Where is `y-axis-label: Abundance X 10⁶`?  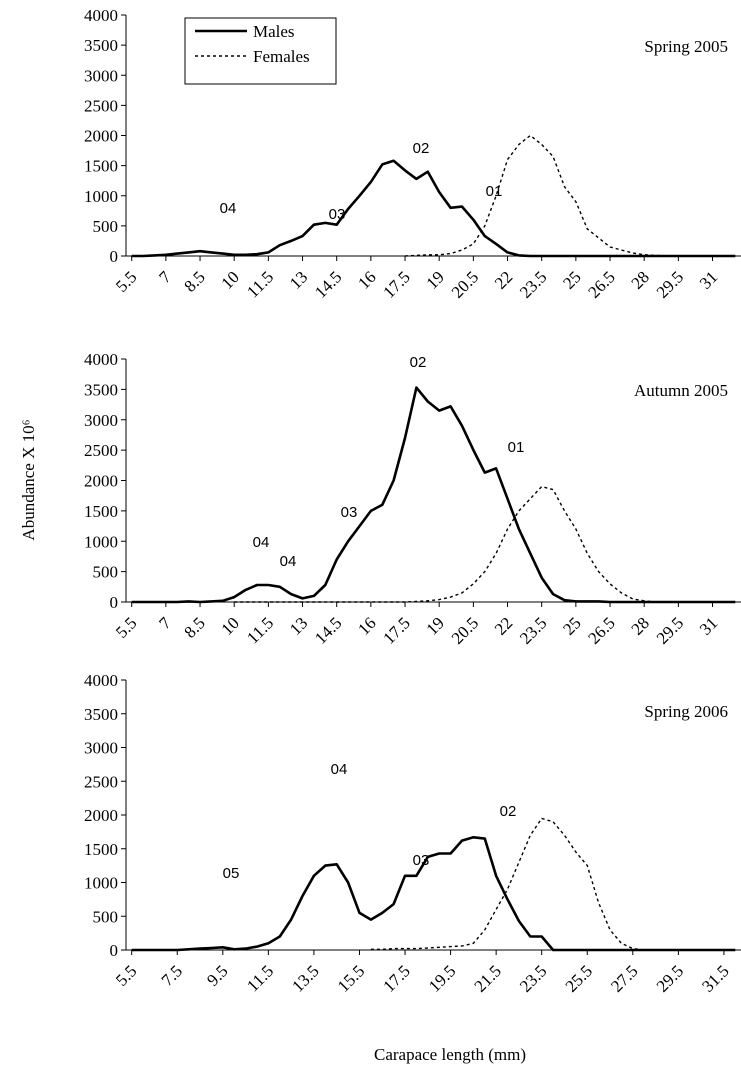 y-axis-label: Abundance X 10⁶ is located at coordinates (28, 479).